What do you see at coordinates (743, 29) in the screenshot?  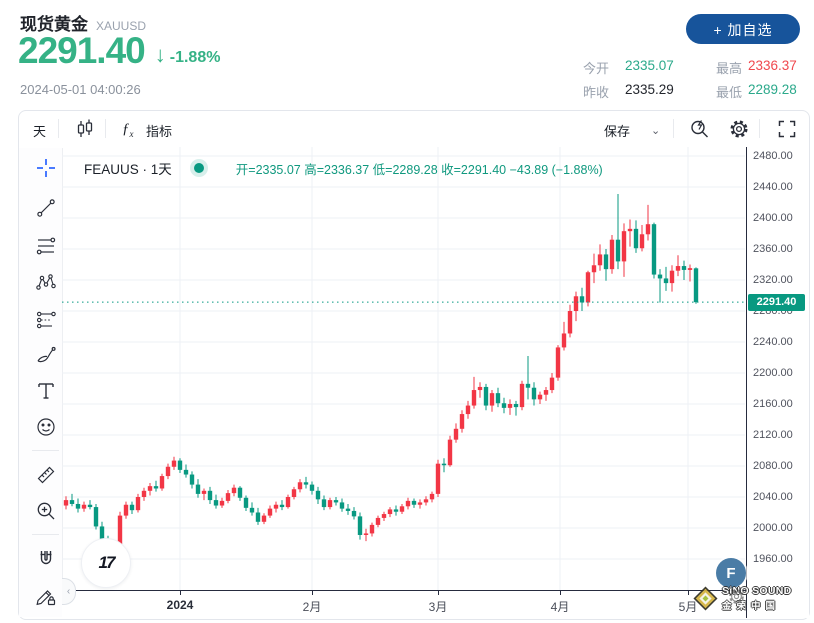 I see `add-watchlist-button: + 加自选` at bounding box center [743, 29].